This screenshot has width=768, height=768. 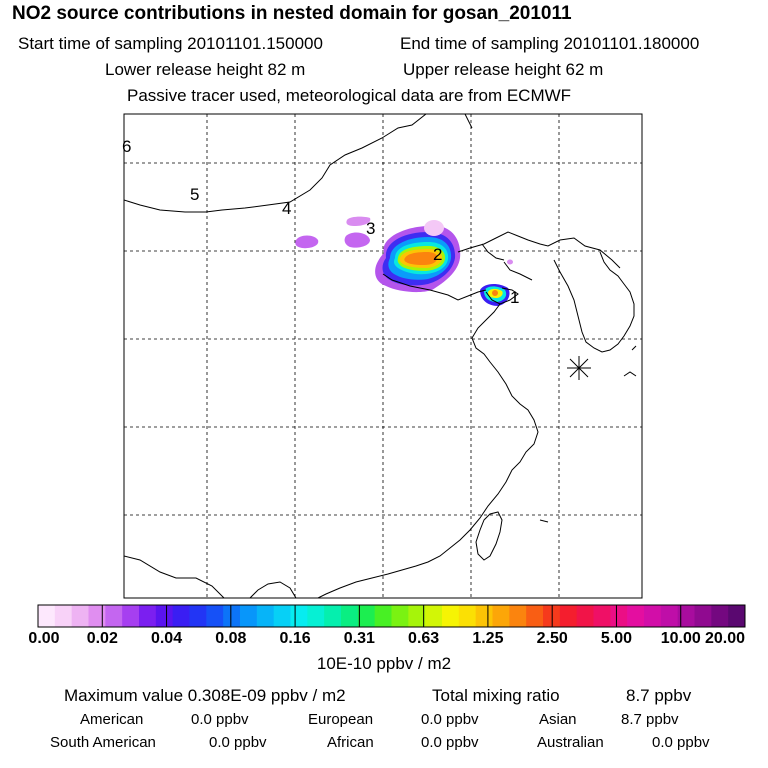 What do you see at coordinates (166, 638) in the screenshot?
I see `colorbar-tick-label: 0.04` at bounding box center [166, 638].